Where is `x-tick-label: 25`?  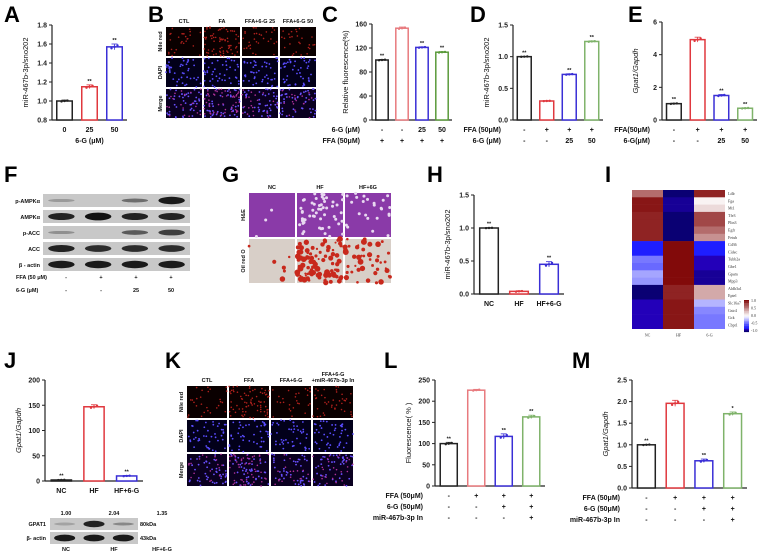 x-tick-label: 25 is located at coordinates (90, 130).